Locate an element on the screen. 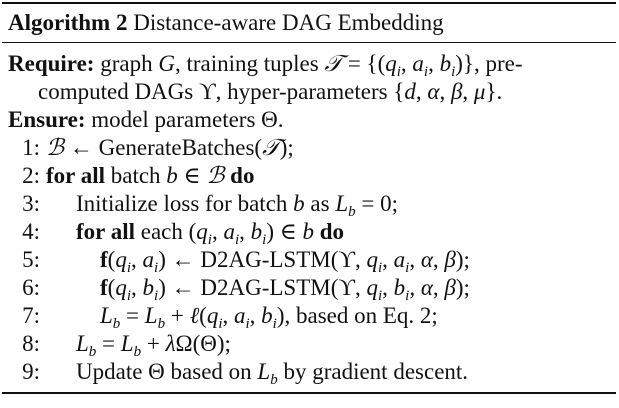 The height and width of the screenshot is (408, 619). line-text: Initialize loss for batch is located at coordinates (182, 203).